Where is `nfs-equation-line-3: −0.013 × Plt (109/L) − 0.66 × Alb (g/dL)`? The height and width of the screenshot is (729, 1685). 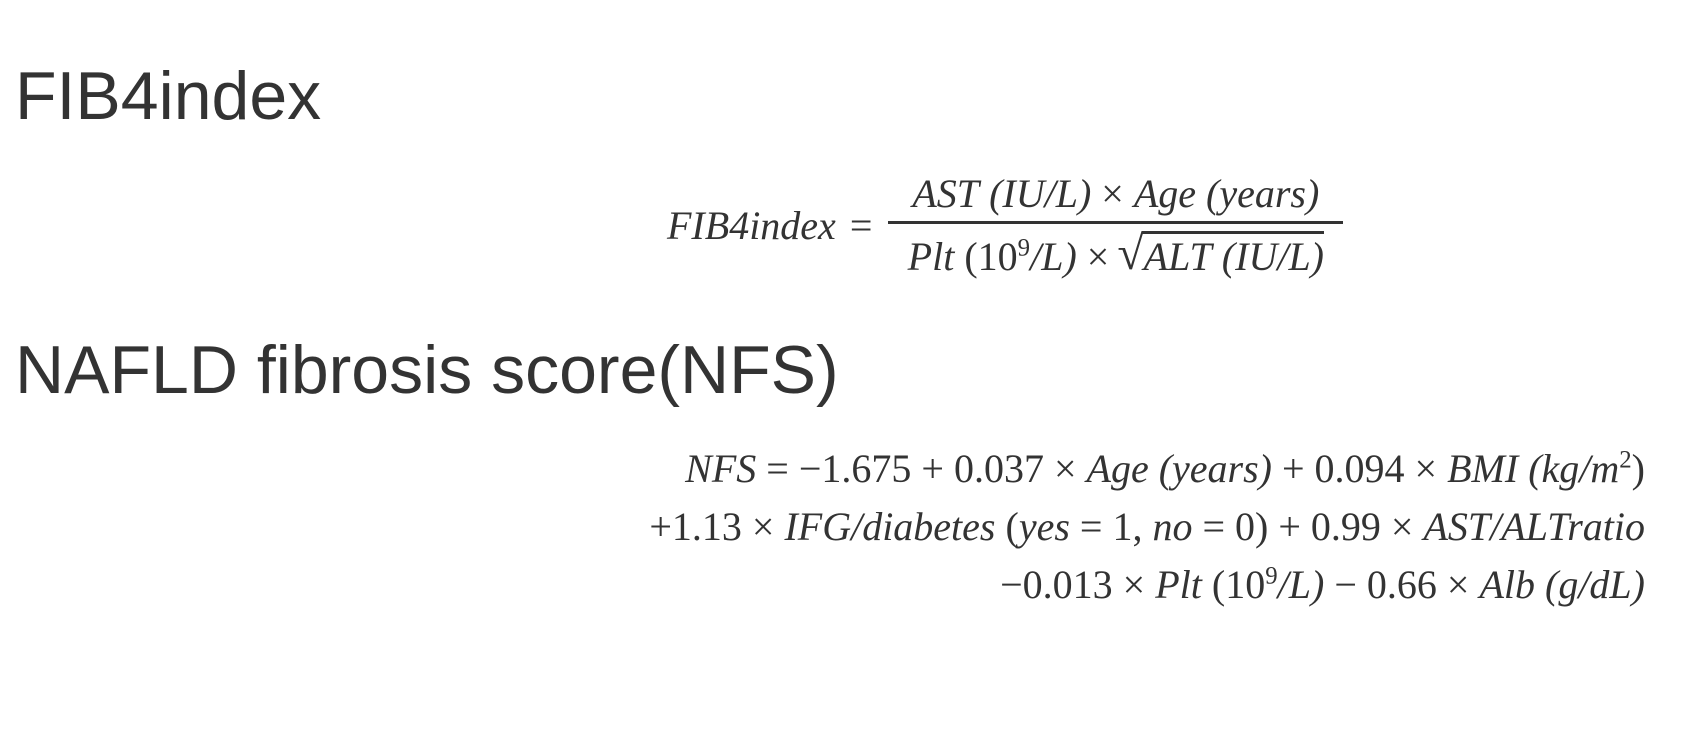
nfs-equation-line-3: −0.013 × Plt (109/L) − 0.66 × Alb (g/dL) is located at coordinates (1147, 585).